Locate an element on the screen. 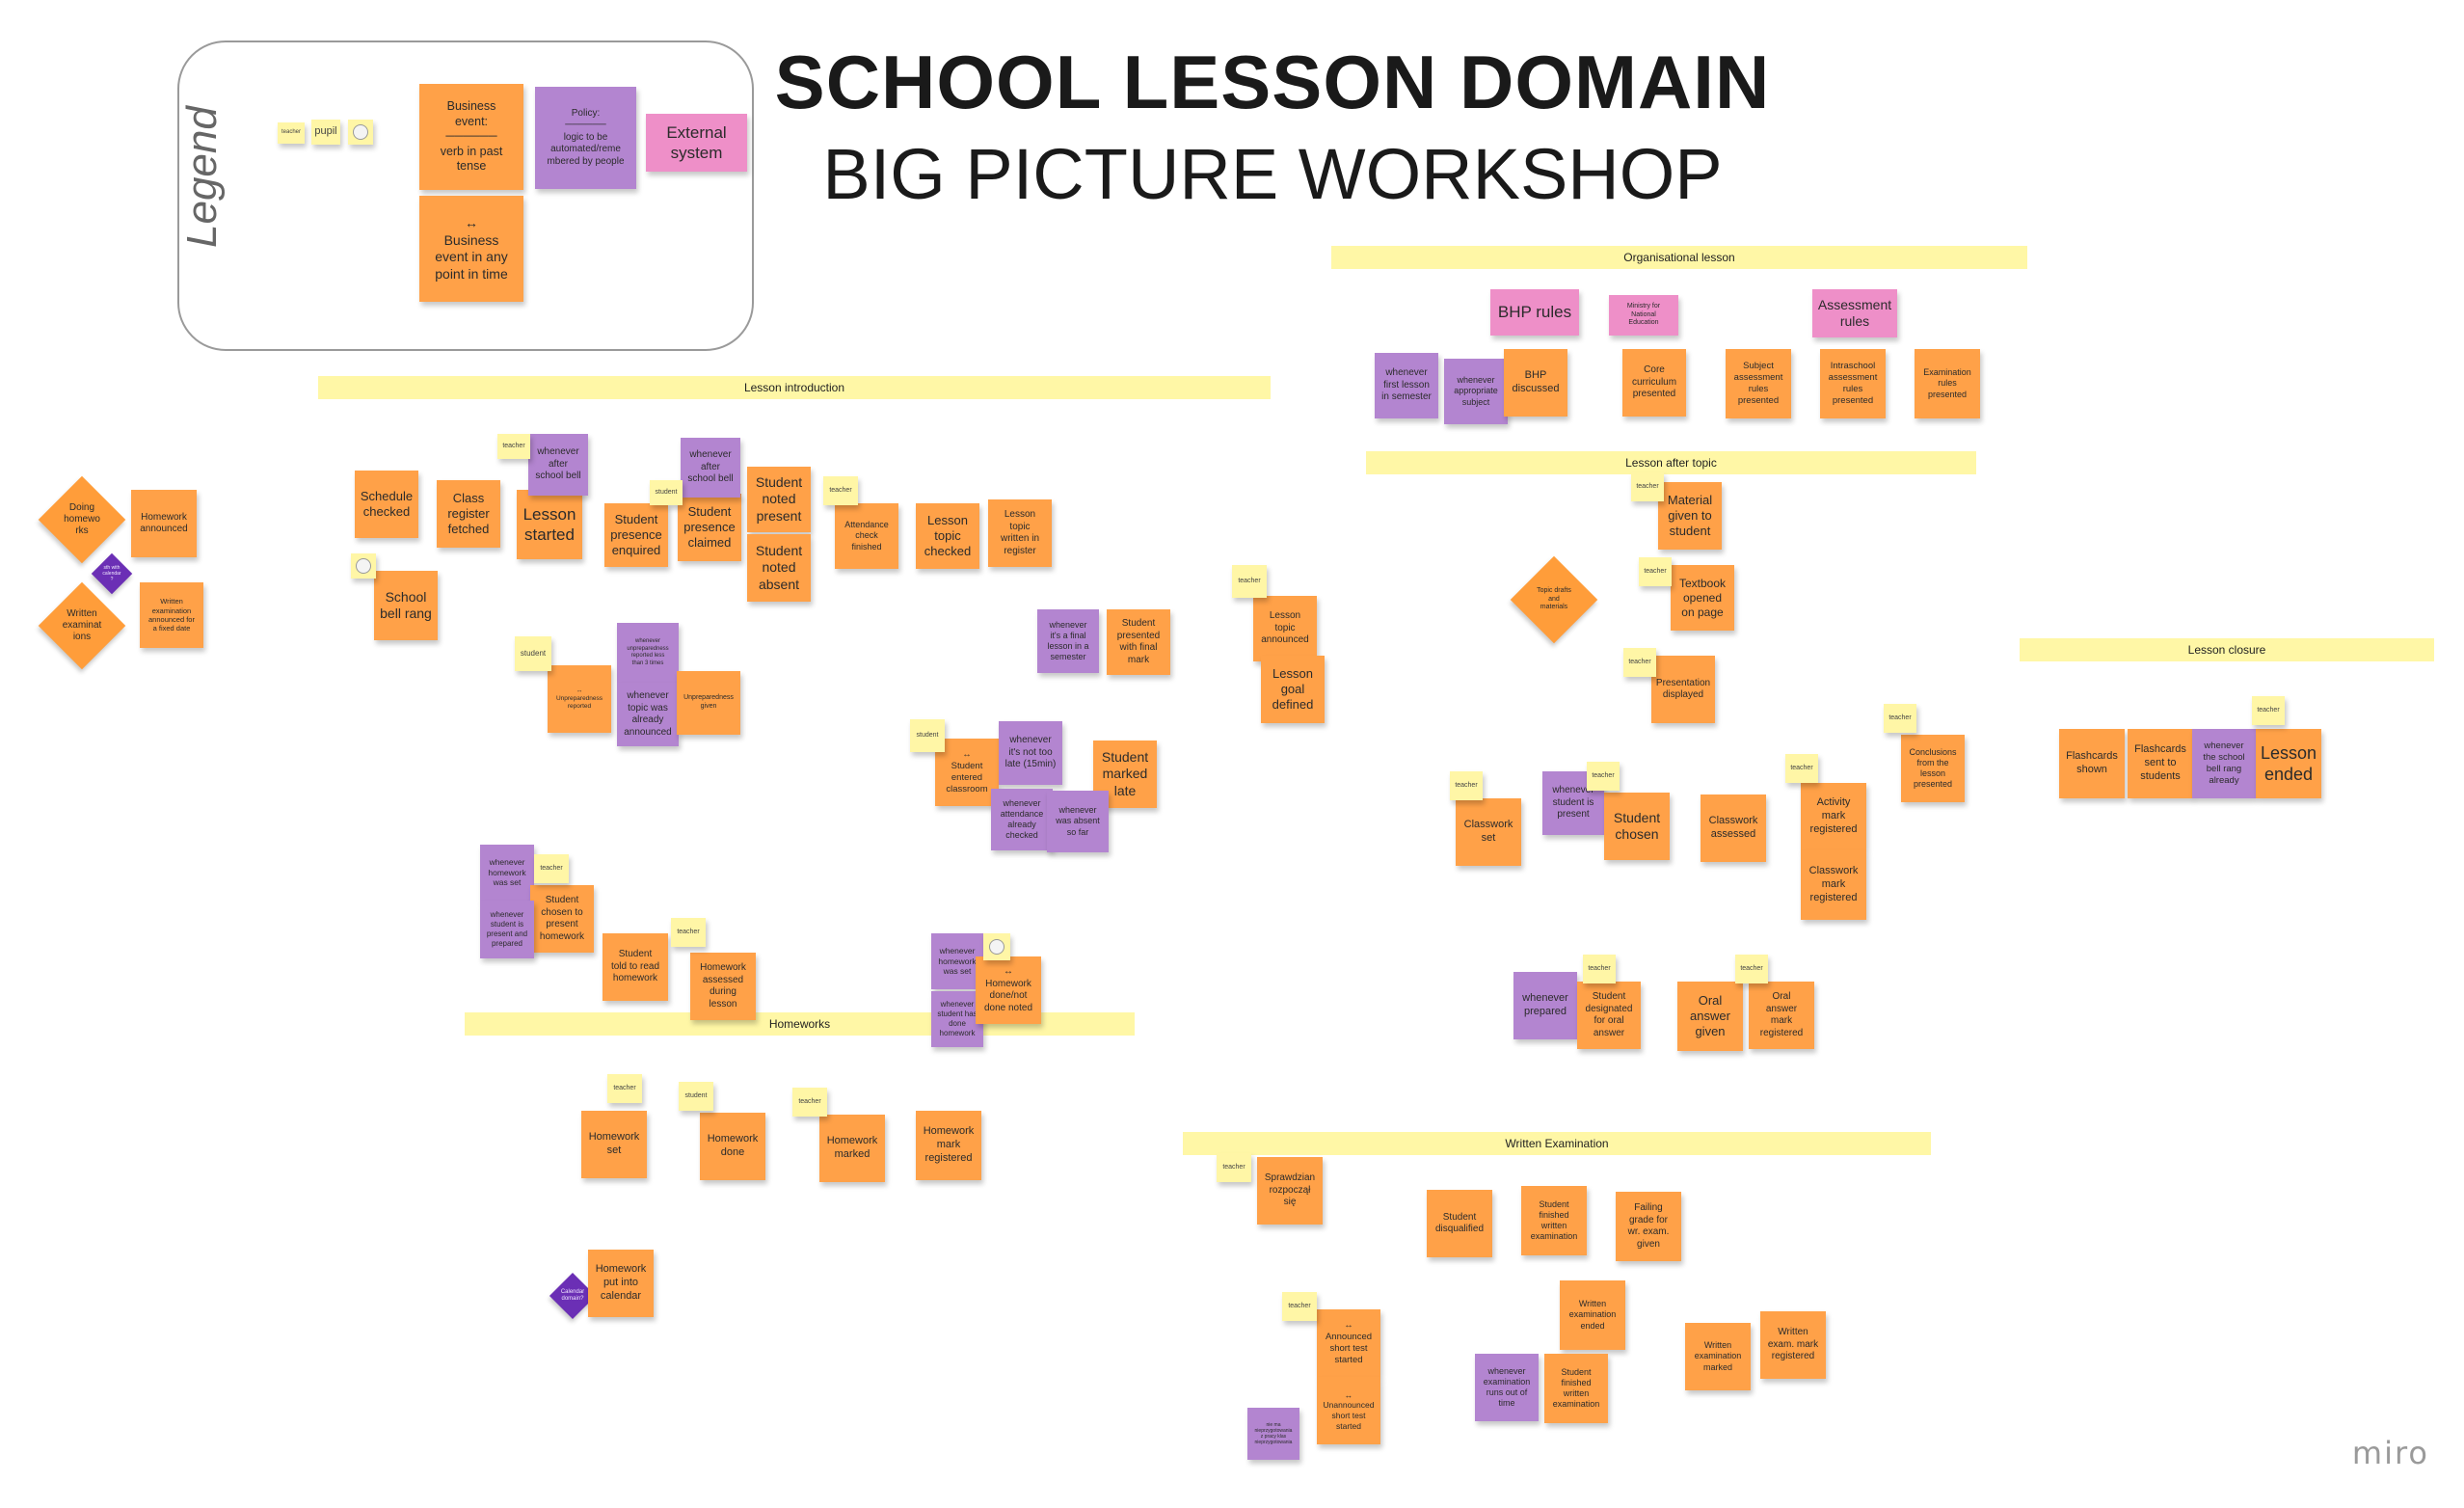 The width and height of the screenshot is (2464, 1508). sticky-note-event: Student chosen is located at coordinates (1637, 827).